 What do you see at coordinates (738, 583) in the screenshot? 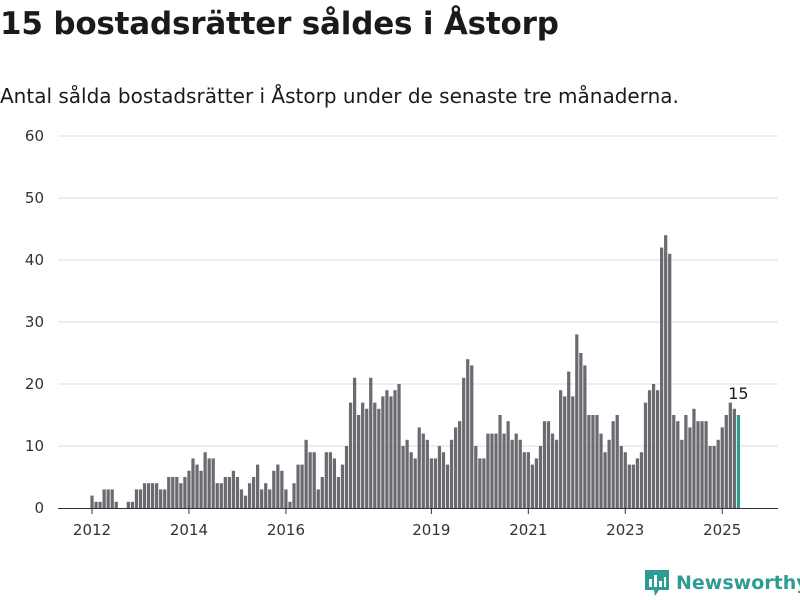
I see `brand-name: Newsworthy` at bounding box center [738, 583].